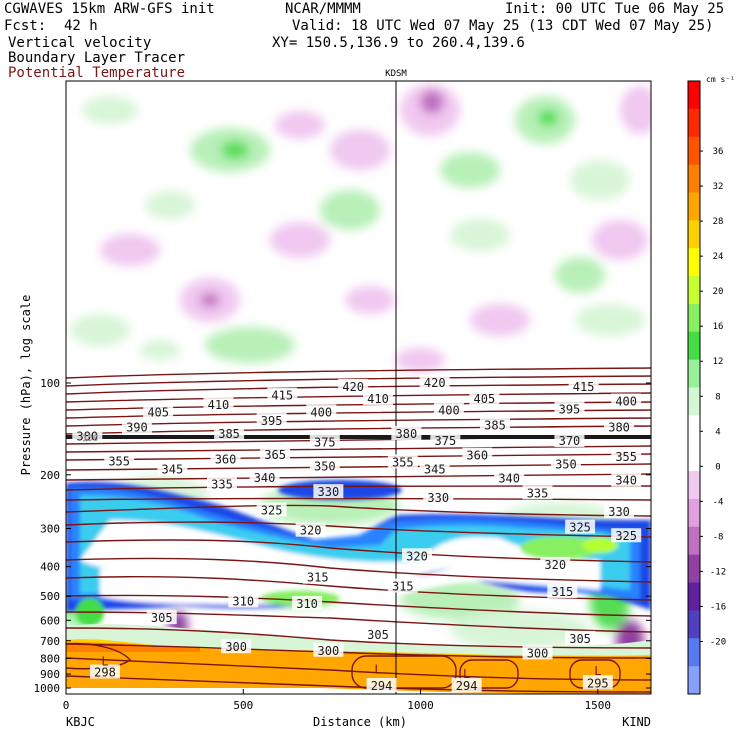 Image resolution: width=740 pixels, height=740 pixels. I want to click on y-tick-label: 600, so click(50, 620).